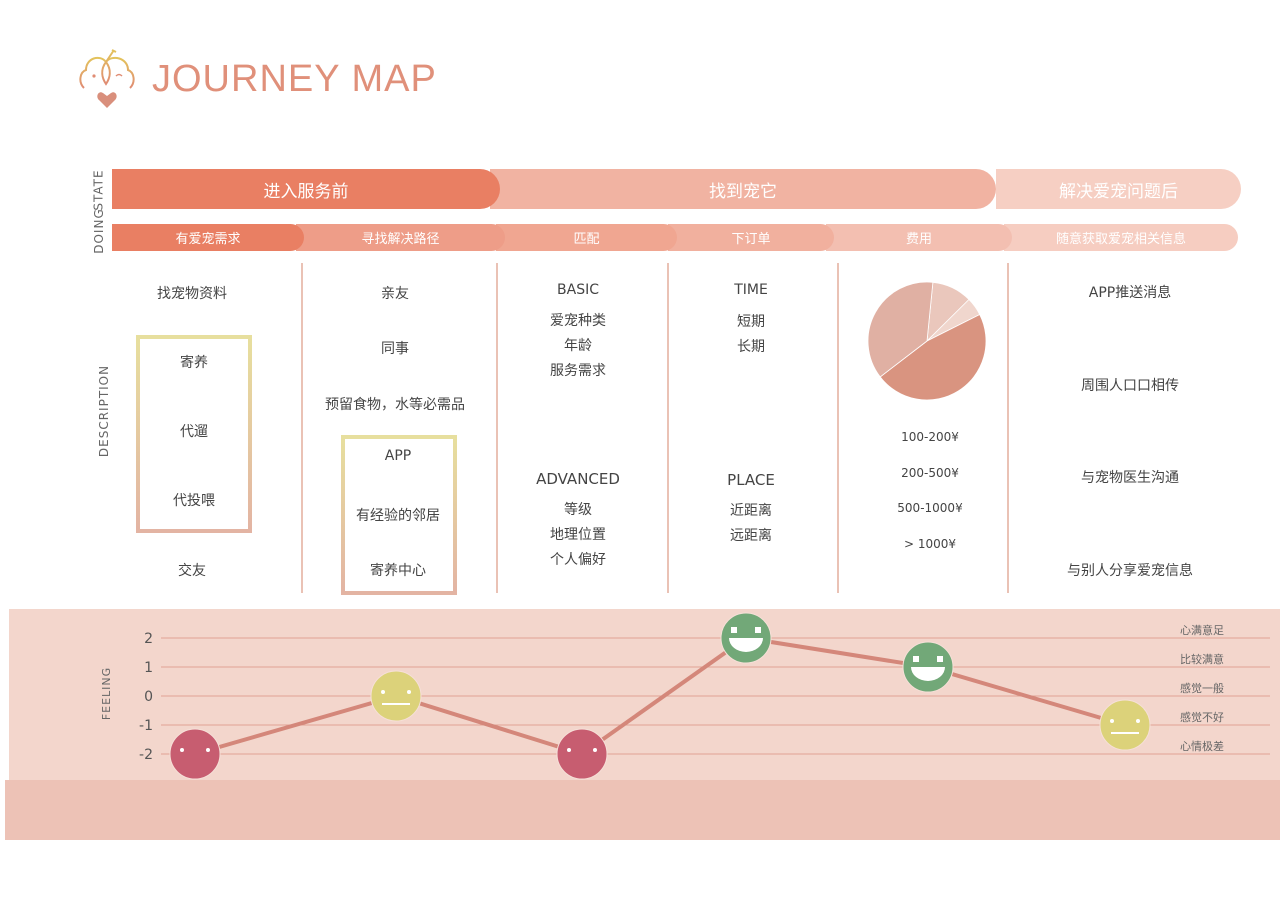  What do you see at coordinates (930, 473) in the screenshot?
I see `cost-range: 200-500¥` at bounding box center [930, 473].